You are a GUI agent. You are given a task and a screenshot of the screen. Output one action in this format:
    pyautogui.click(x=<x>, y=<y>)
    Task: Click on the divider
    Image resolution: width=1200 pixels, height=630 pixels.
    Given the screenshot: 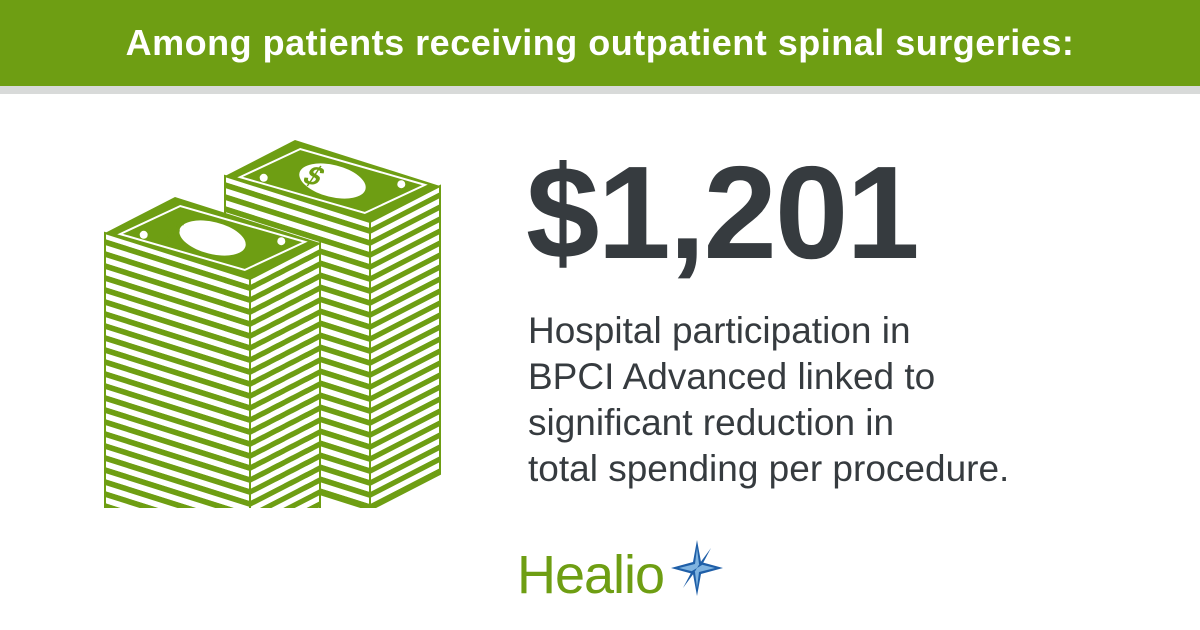 What is the action you would take?
    pyautogui.click(x=600, y=90)
    